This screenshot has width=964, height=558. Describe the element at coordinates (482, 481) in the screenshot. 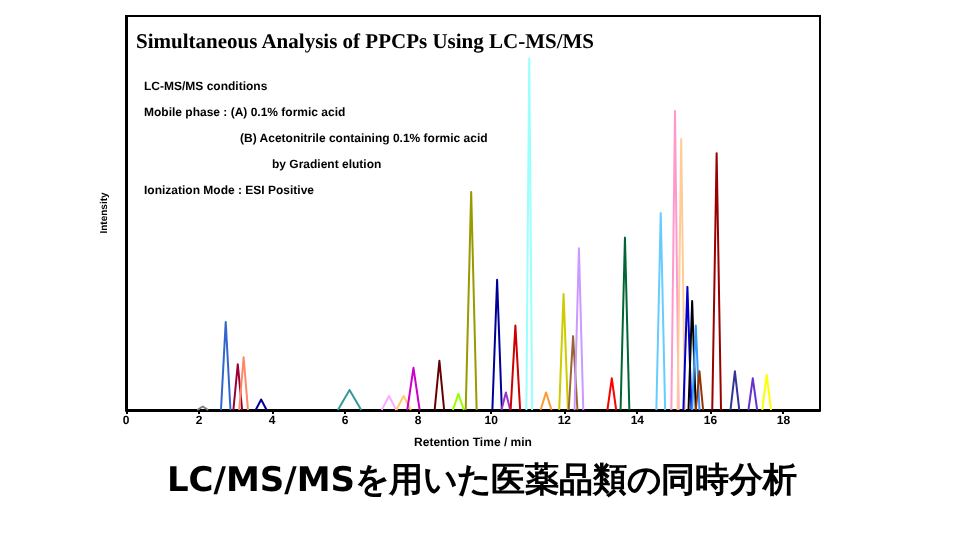

I see `text: LC/MS/MSを用いた医薬品類の同時分析` at that location.